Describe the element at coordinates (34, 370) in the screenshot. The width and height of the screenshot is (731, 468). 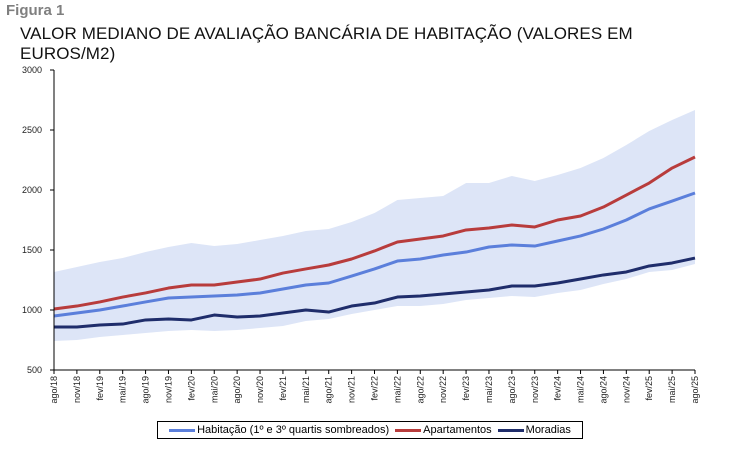
I see `y-tick-label: 500` at that location.